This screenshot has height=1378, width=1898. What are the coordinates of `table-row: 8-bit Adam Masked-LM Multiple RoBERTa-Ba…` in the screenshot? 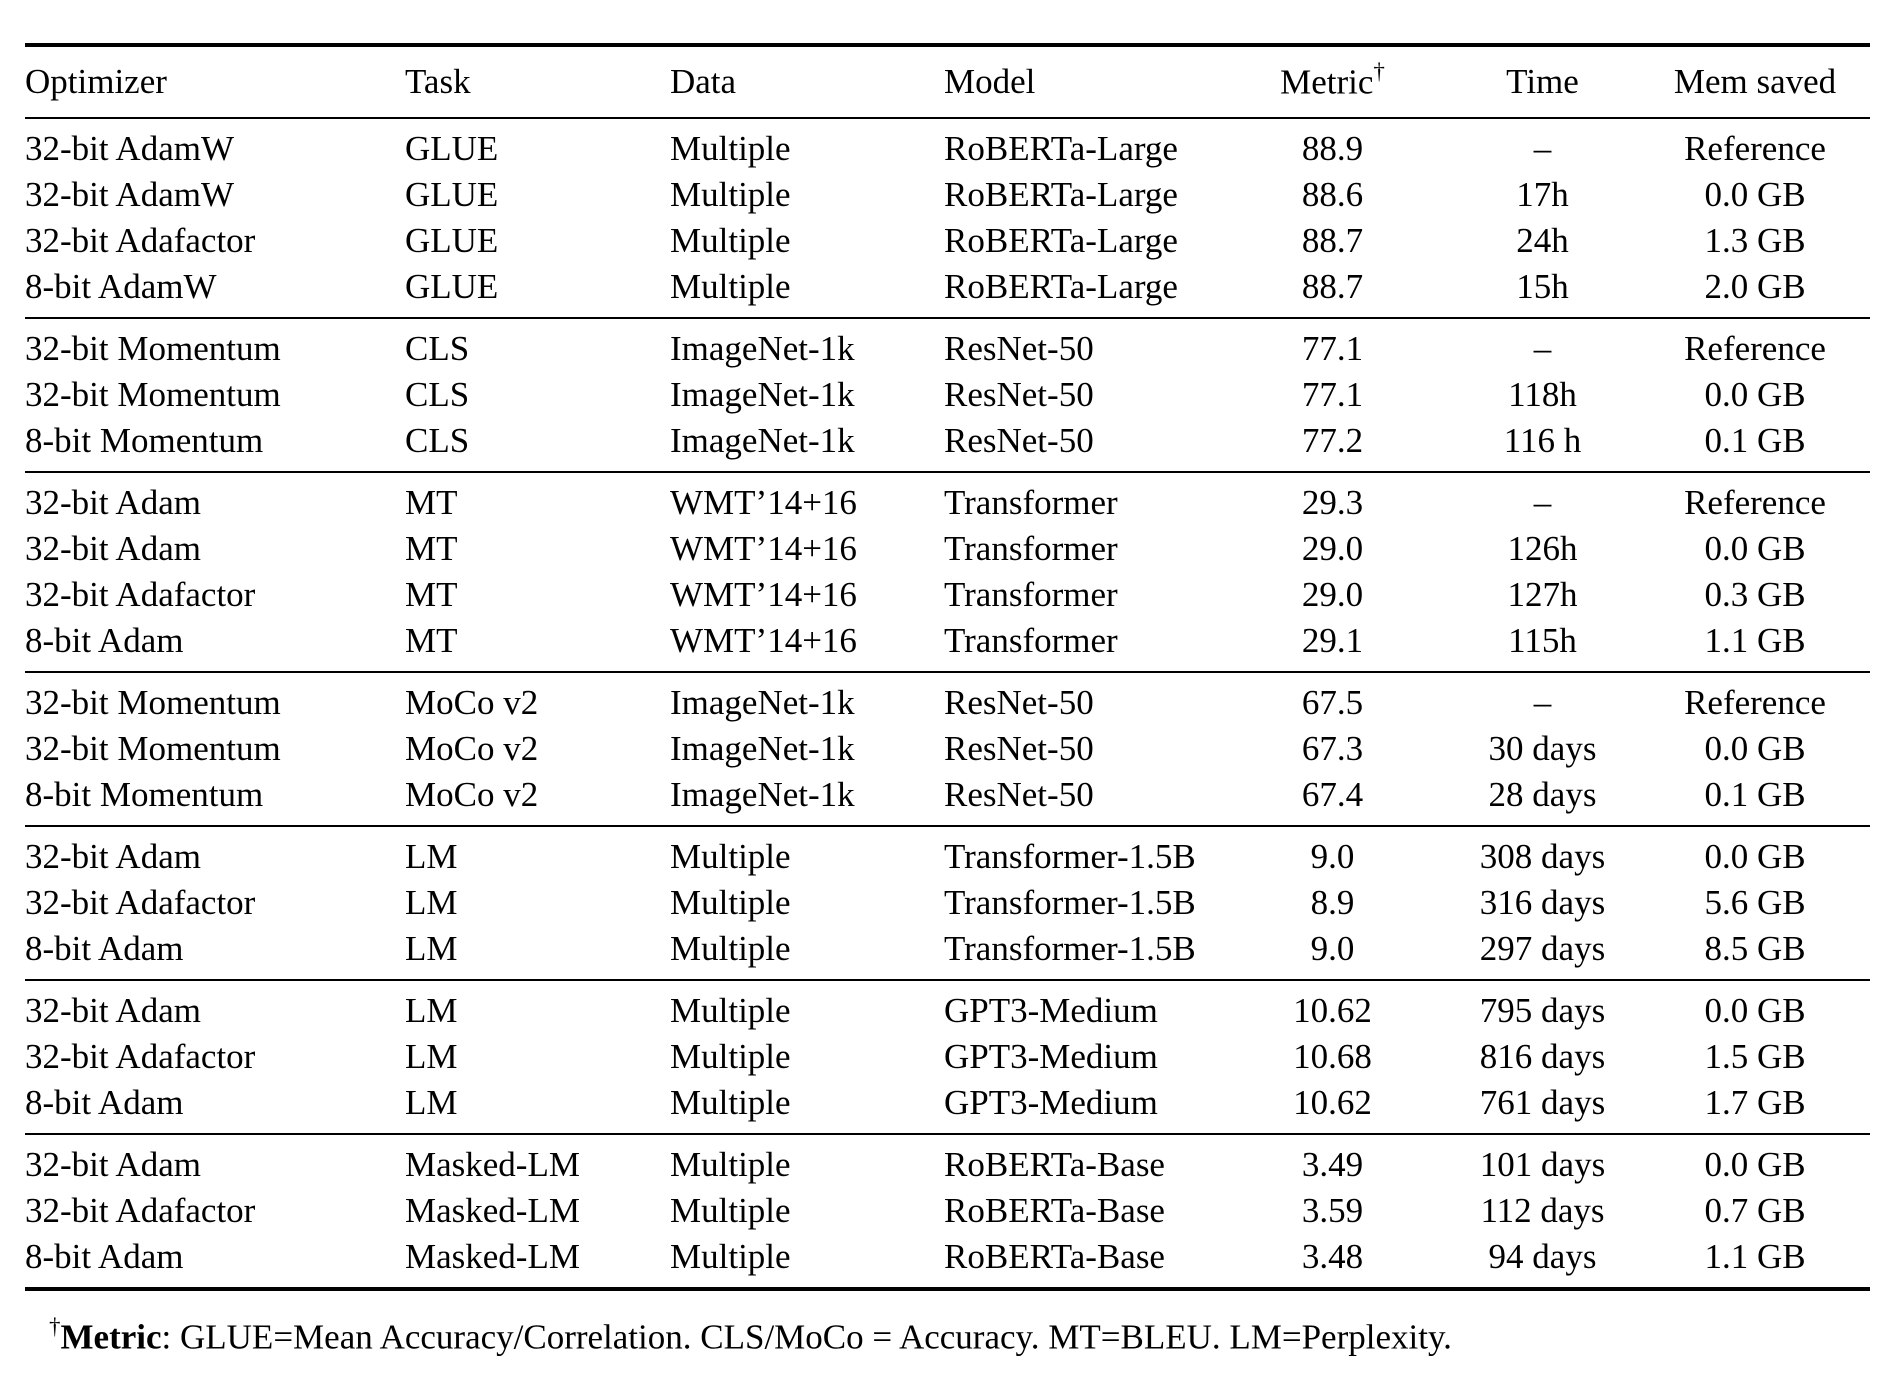 It's located at (947, 1261).